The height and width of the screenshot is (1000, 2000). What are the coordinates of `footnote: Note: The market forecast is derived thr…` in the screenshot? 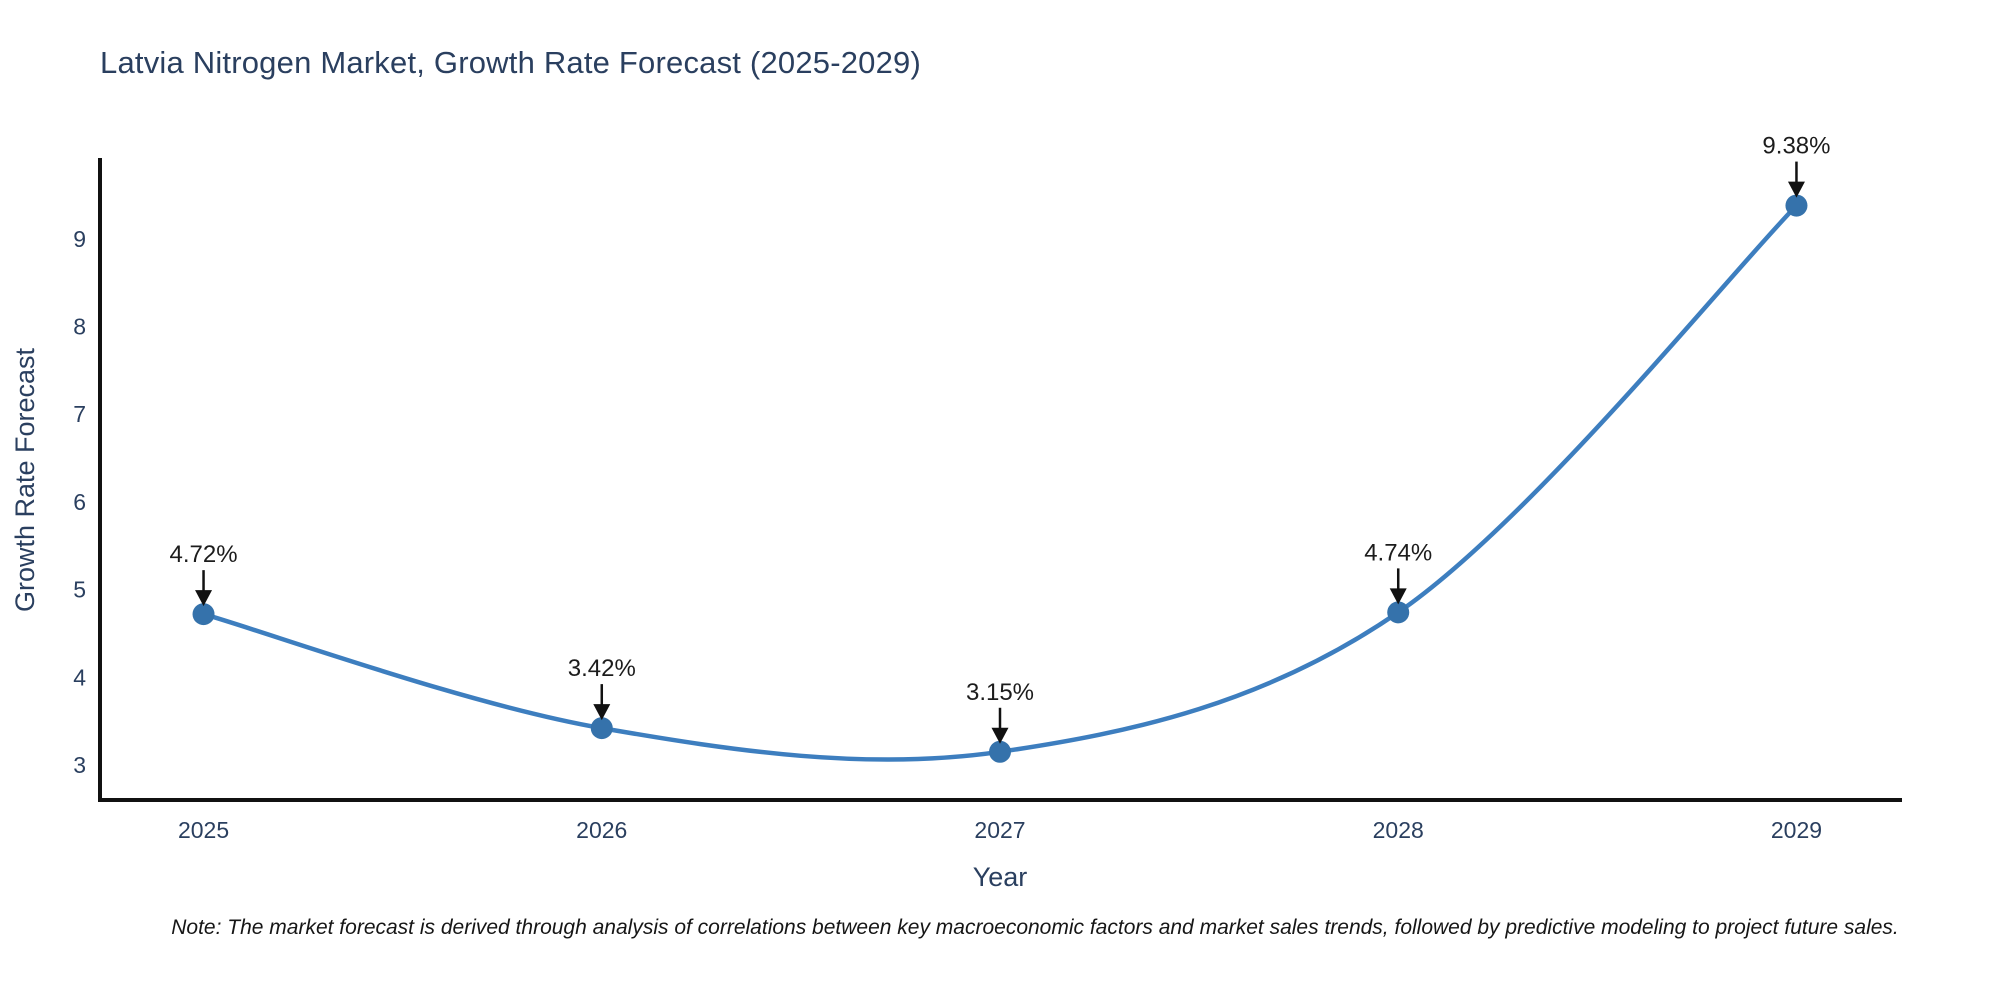 It's located at (1035, 927).